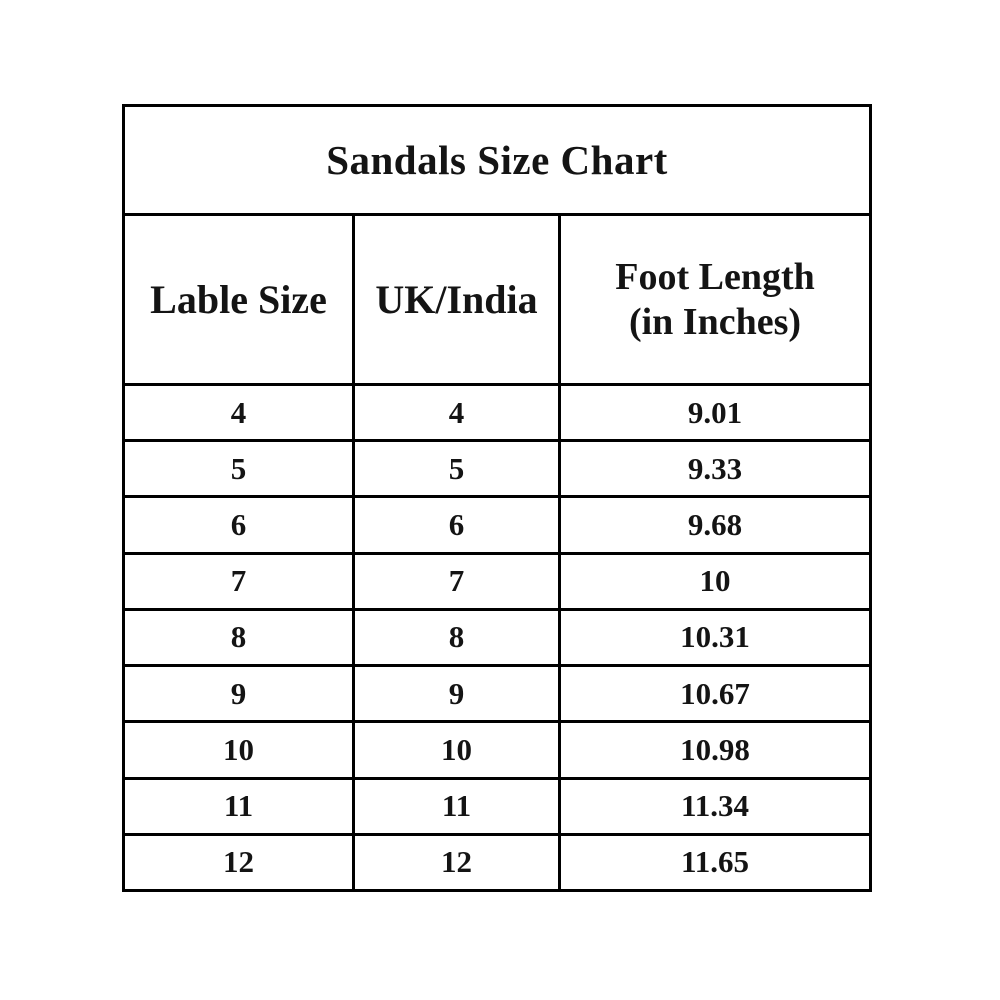  I want to click on cell-foot-length: 9.01, so click(713, 411).